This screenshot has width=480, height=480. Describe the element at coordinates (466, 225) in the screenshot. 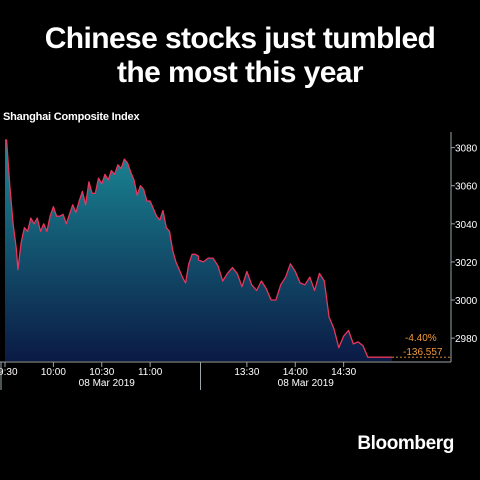

I see `y-tick-label: 3040` at that location.